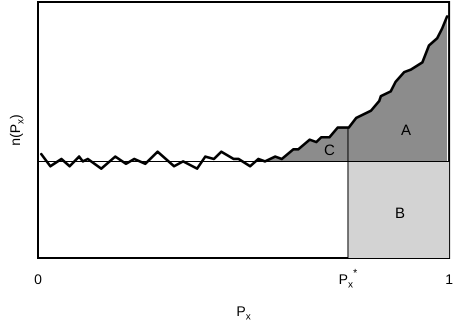 This screenshot has height=327, width=456. What do you see at coordinates (449, 279) in the screenshot?
I see `x-tick-label: 1` at bounding box center [449, 279].